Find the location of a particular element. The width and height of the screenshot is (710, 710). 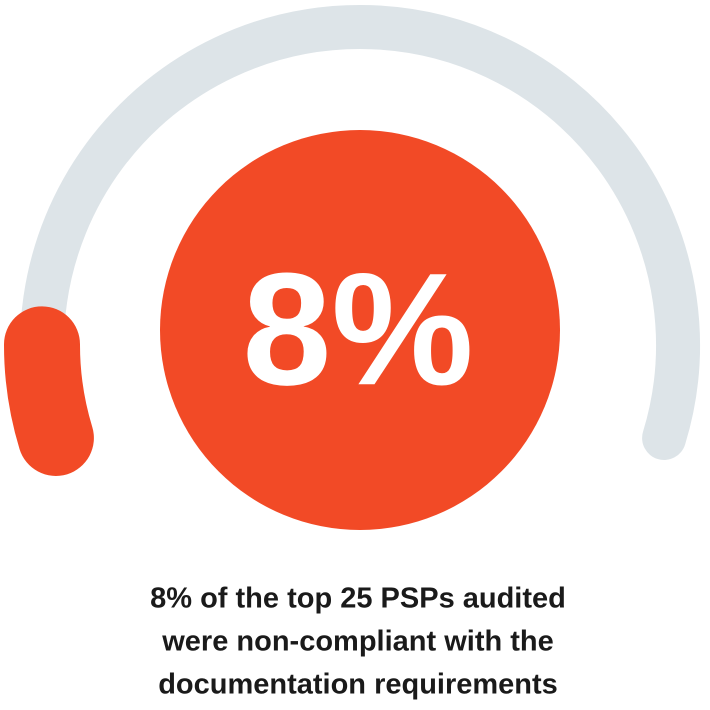

caption-line: were non-compliant with the is located at coordinates (357, 642).